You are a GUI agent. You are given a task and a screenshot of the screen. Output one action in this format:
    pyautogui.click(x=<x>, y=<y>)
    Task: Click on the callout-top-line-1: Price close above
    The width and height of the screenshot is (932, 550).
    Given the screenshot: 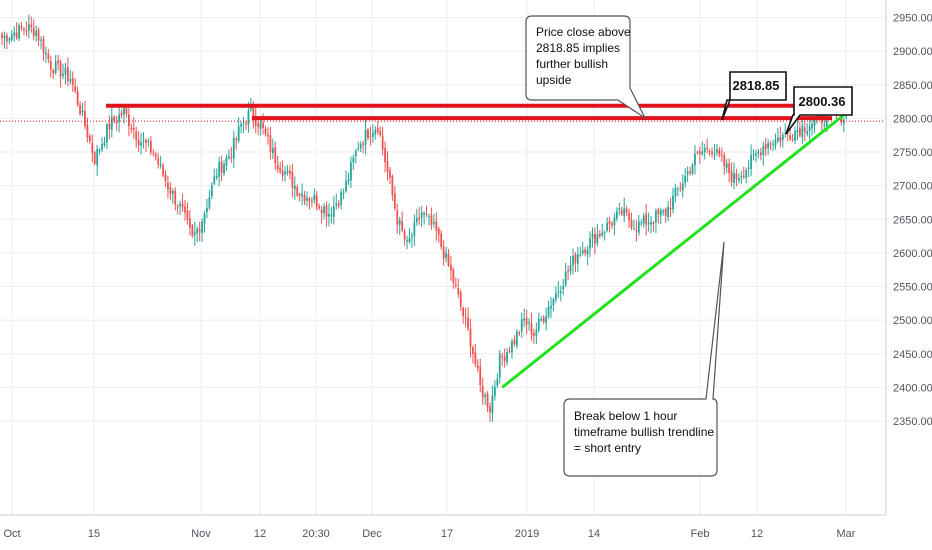 What is the action you would take?
    pyautogui.click(x=583, y=32)
    